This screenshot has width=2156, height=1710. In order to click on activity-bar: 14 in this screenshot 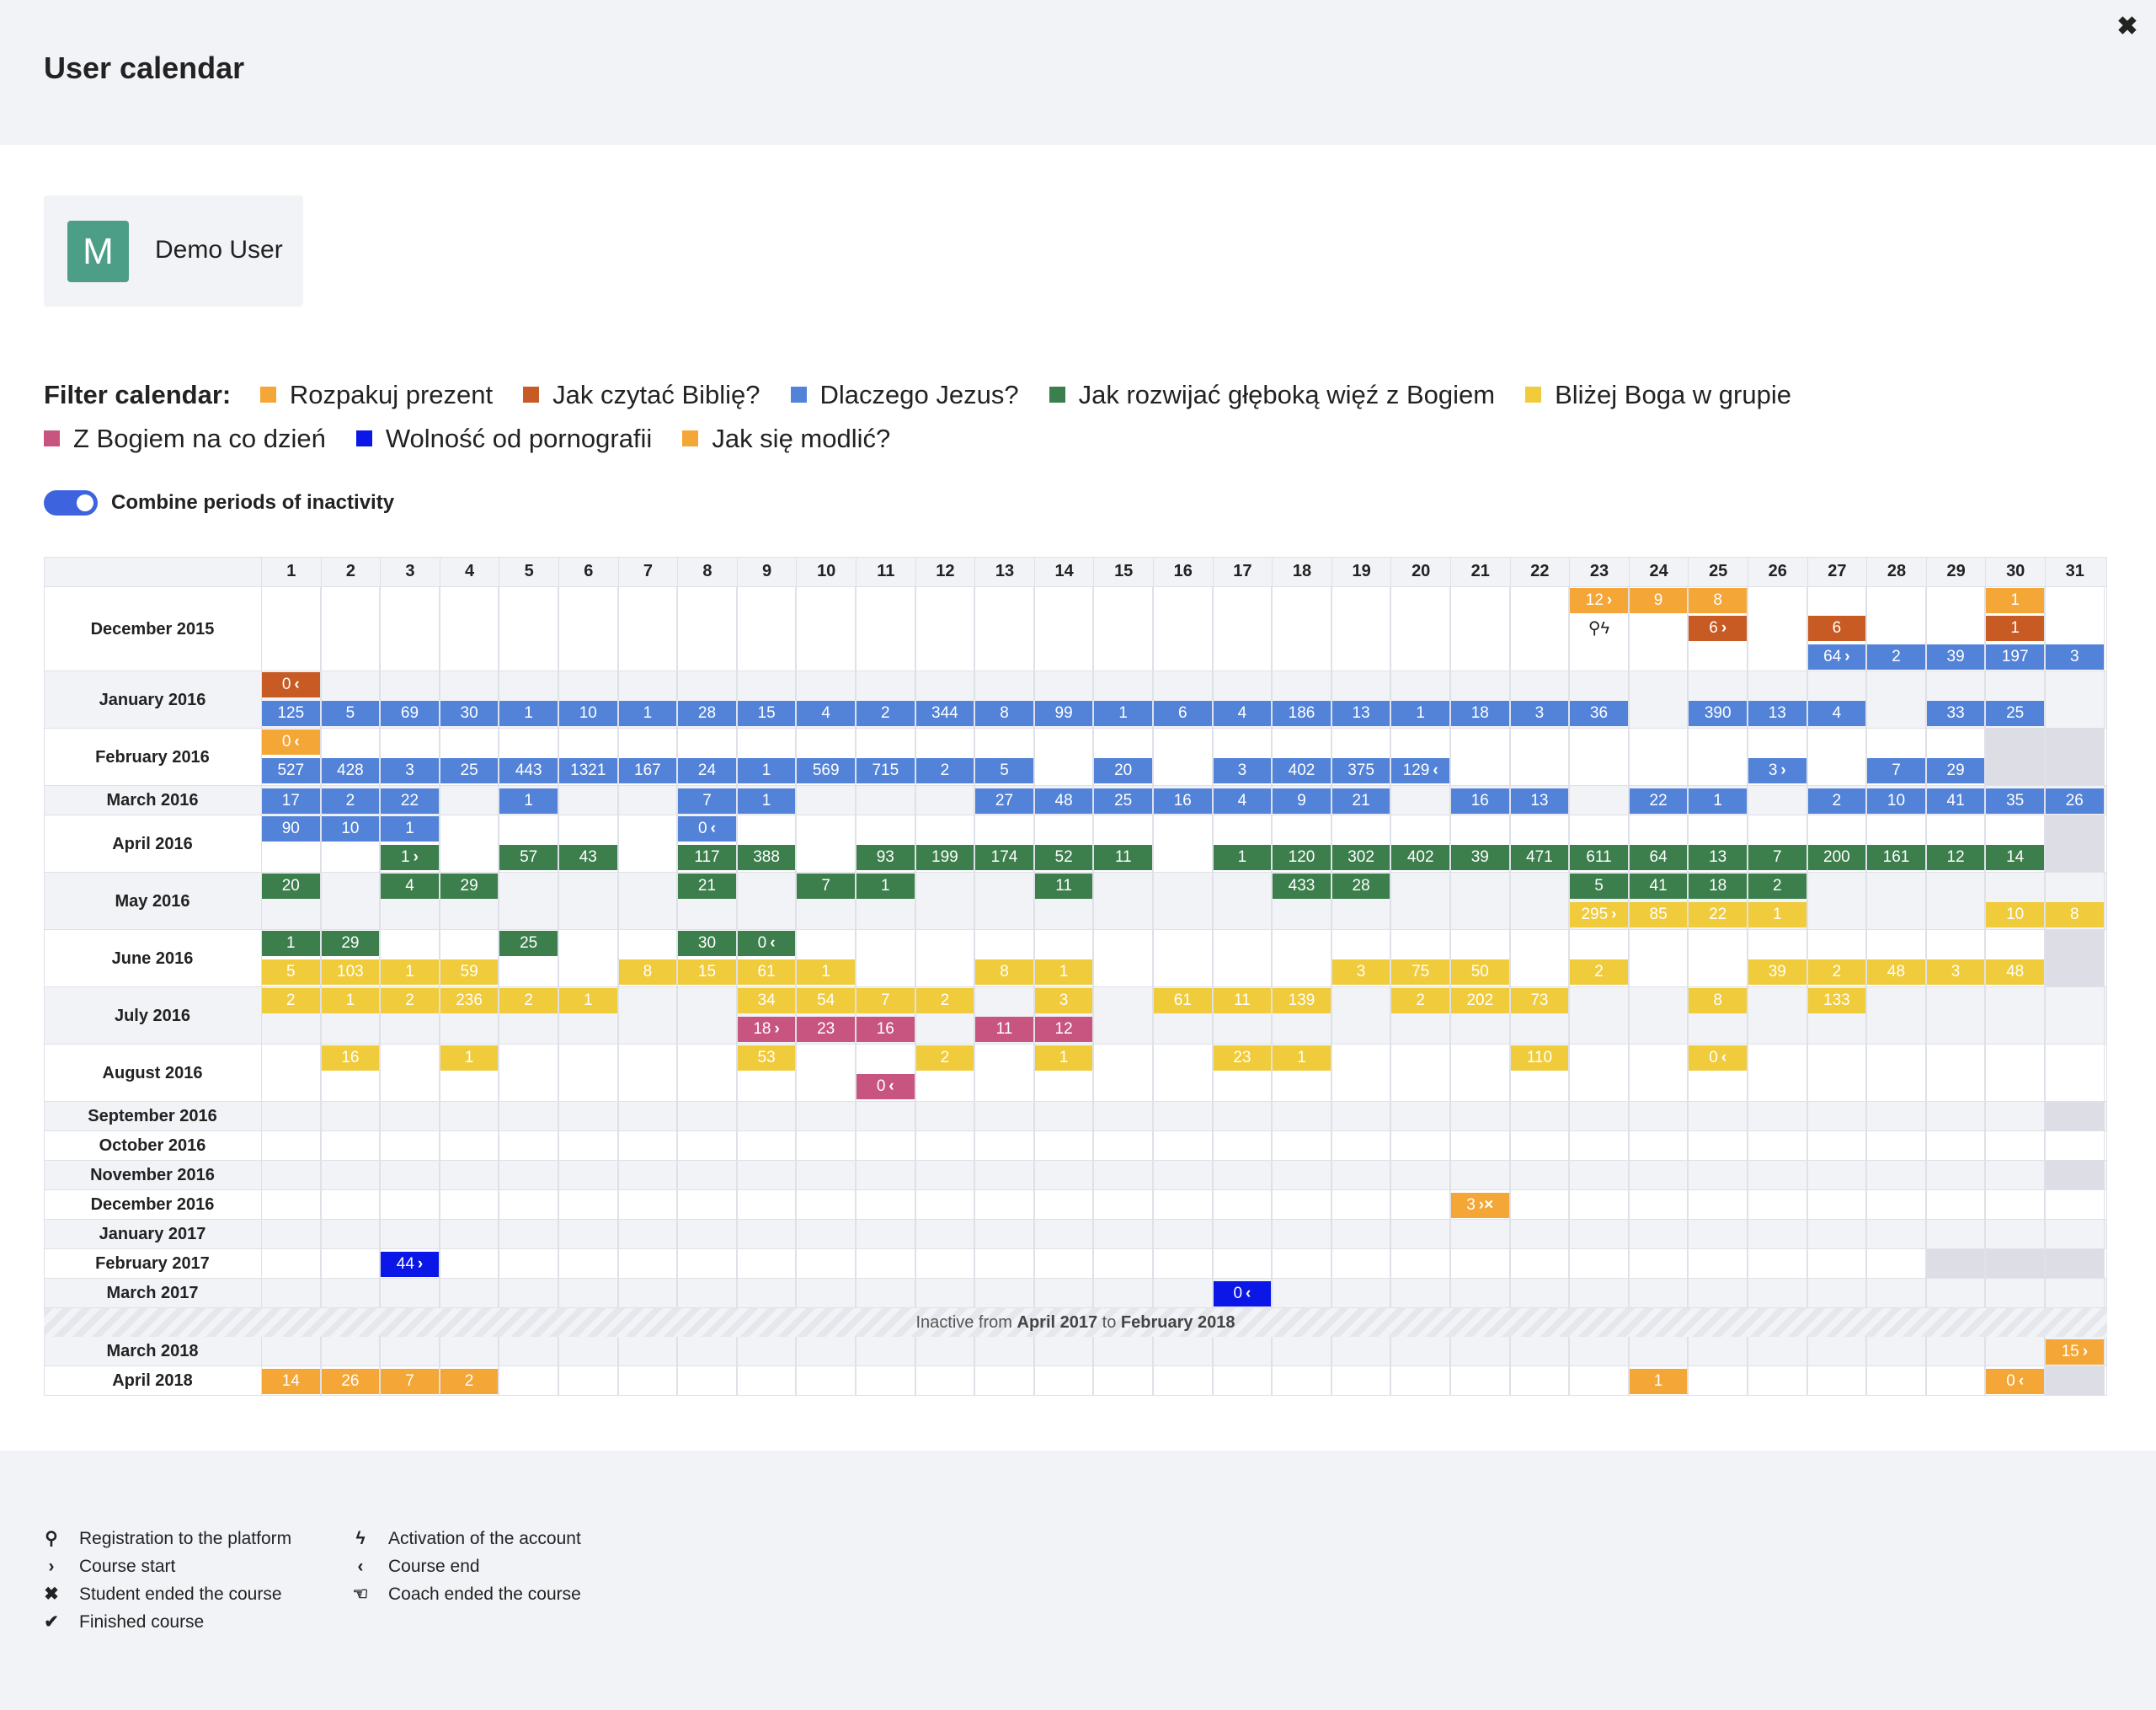, I will do `click(2015, 857)`.